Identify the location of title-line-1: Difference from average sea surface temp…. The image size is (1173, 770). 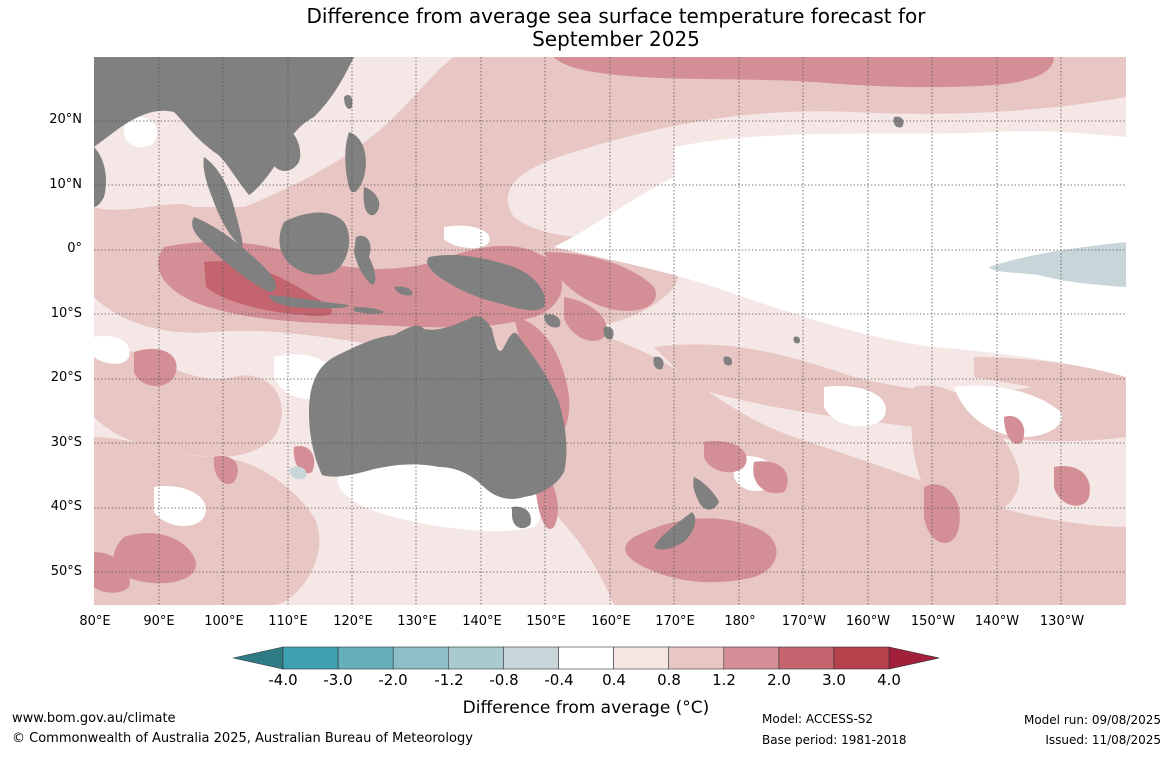
(616, 16).